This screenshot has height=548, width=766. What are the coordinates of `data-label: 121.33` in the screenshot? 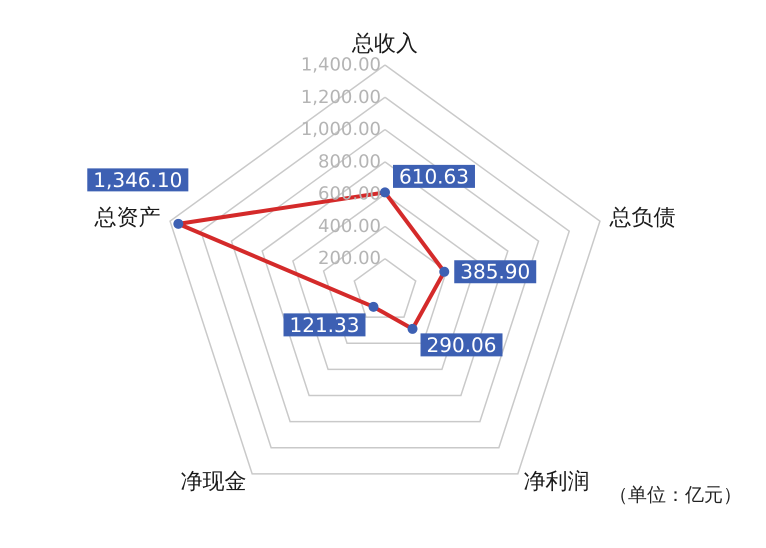 It's located at (325, 324).